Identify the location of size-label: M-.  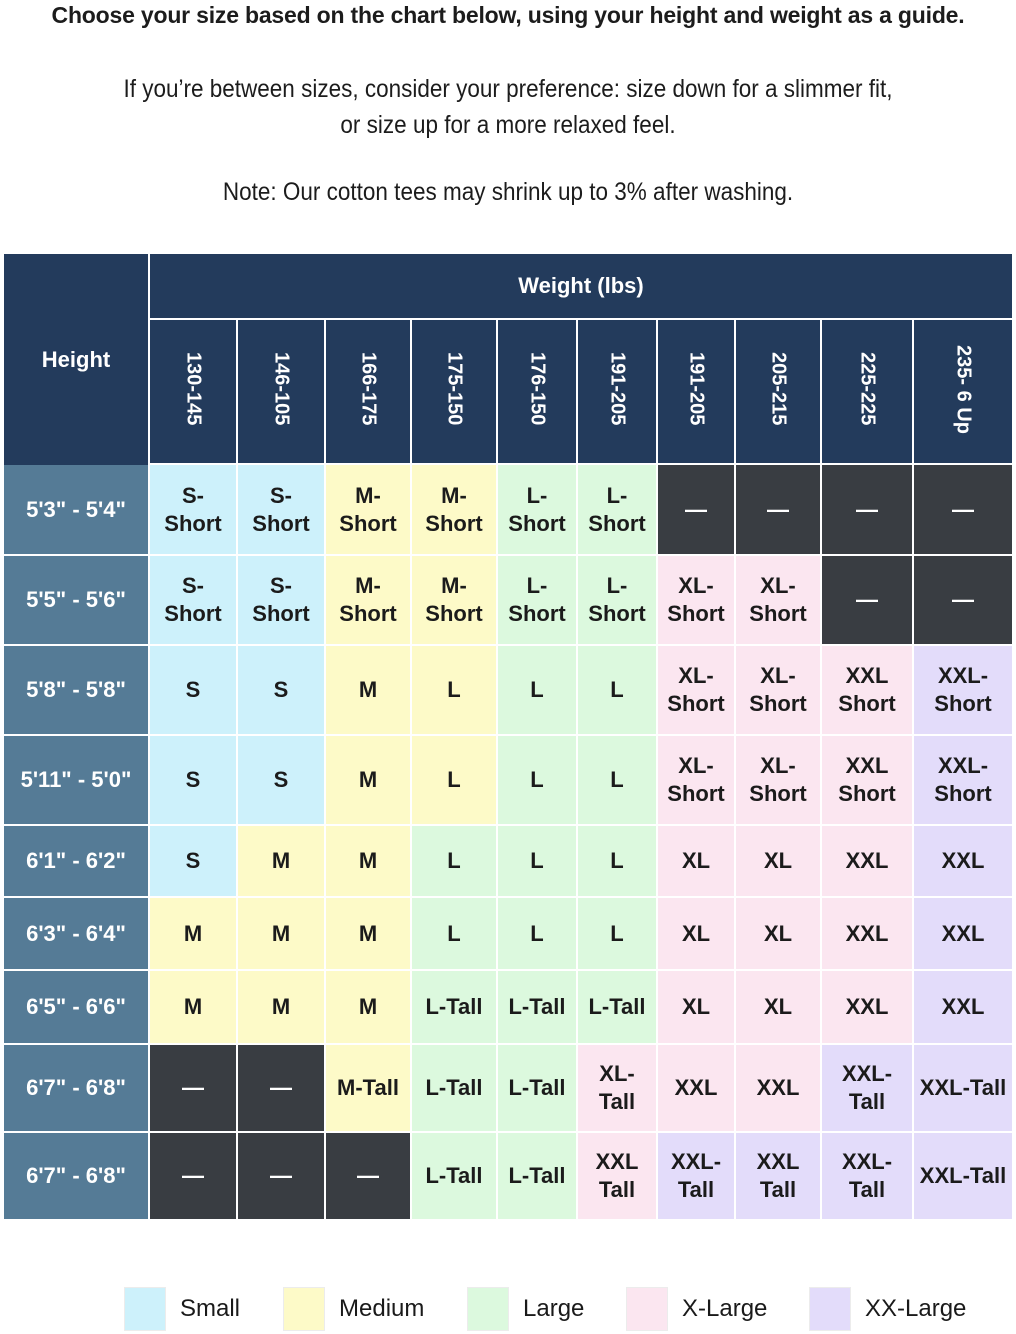
(454, 585).